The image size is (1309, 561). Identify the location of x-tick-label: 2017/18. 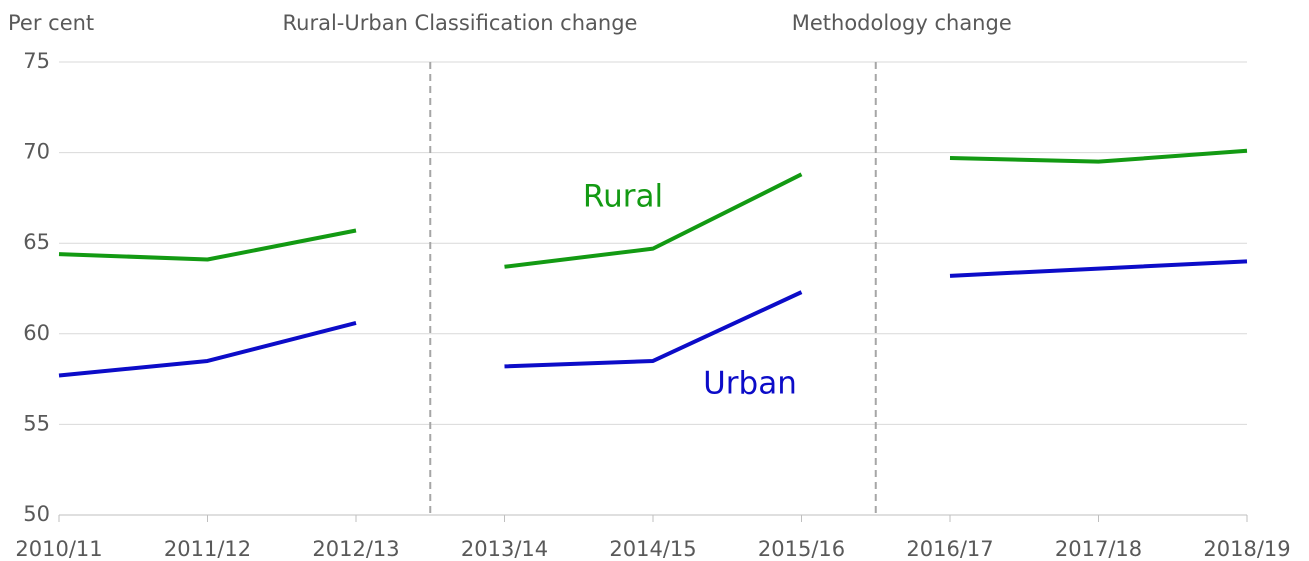
(1098, 549).